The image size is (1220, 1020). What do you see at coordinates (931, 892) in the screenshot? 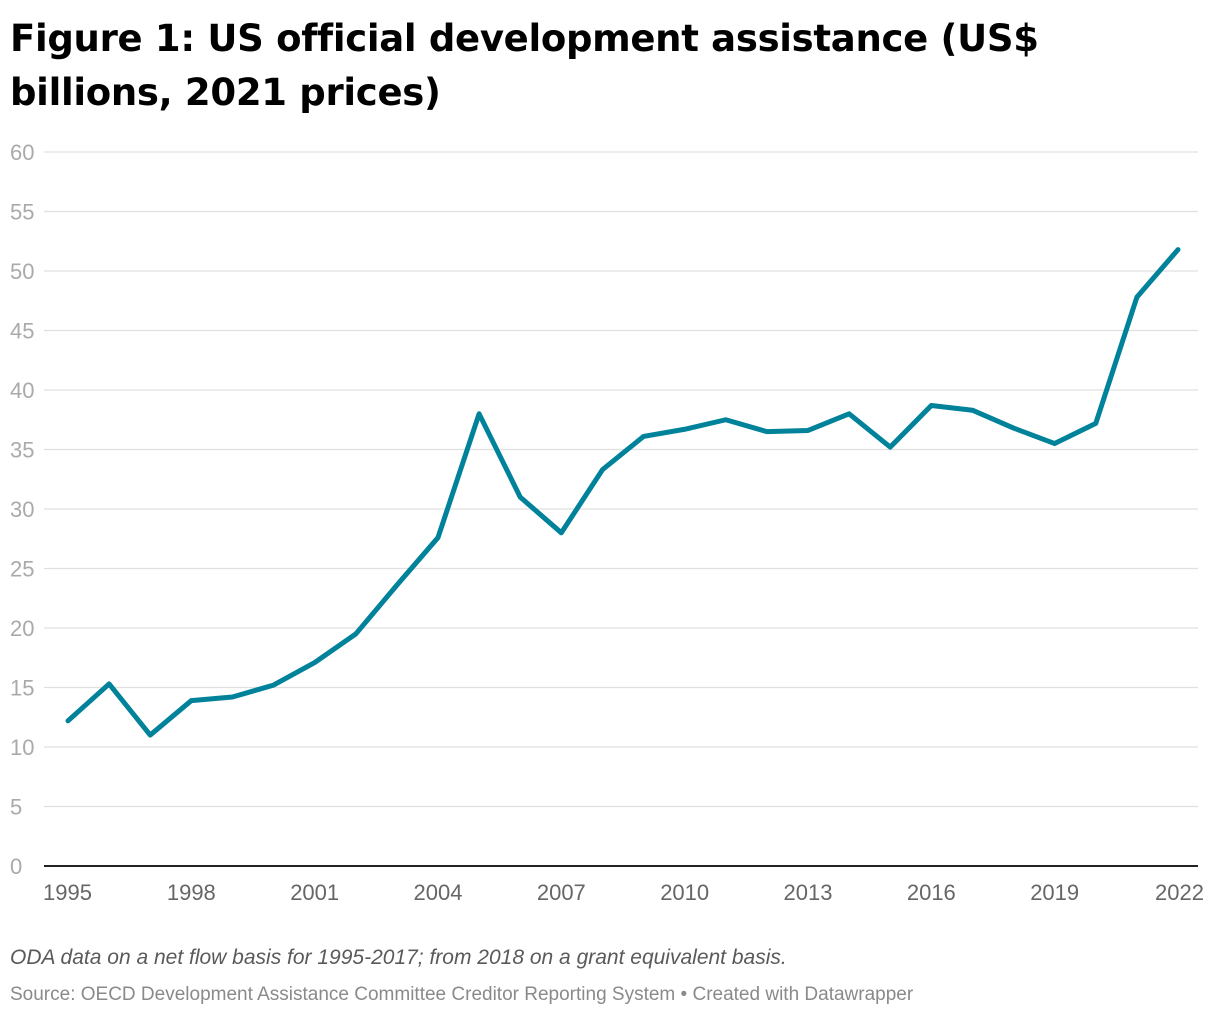
I see `x-tick-label: 2016` at bounding box center [931, 892].